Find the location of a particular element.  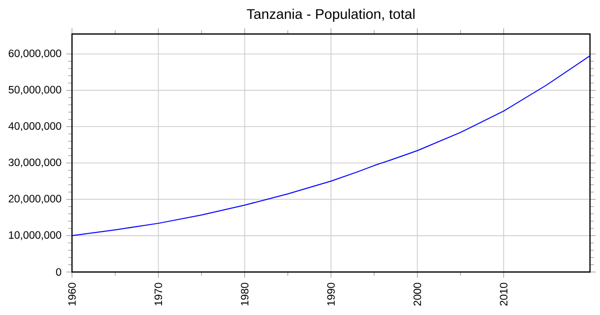

y-tick-label: 0 is located at coordinates (59, 272).